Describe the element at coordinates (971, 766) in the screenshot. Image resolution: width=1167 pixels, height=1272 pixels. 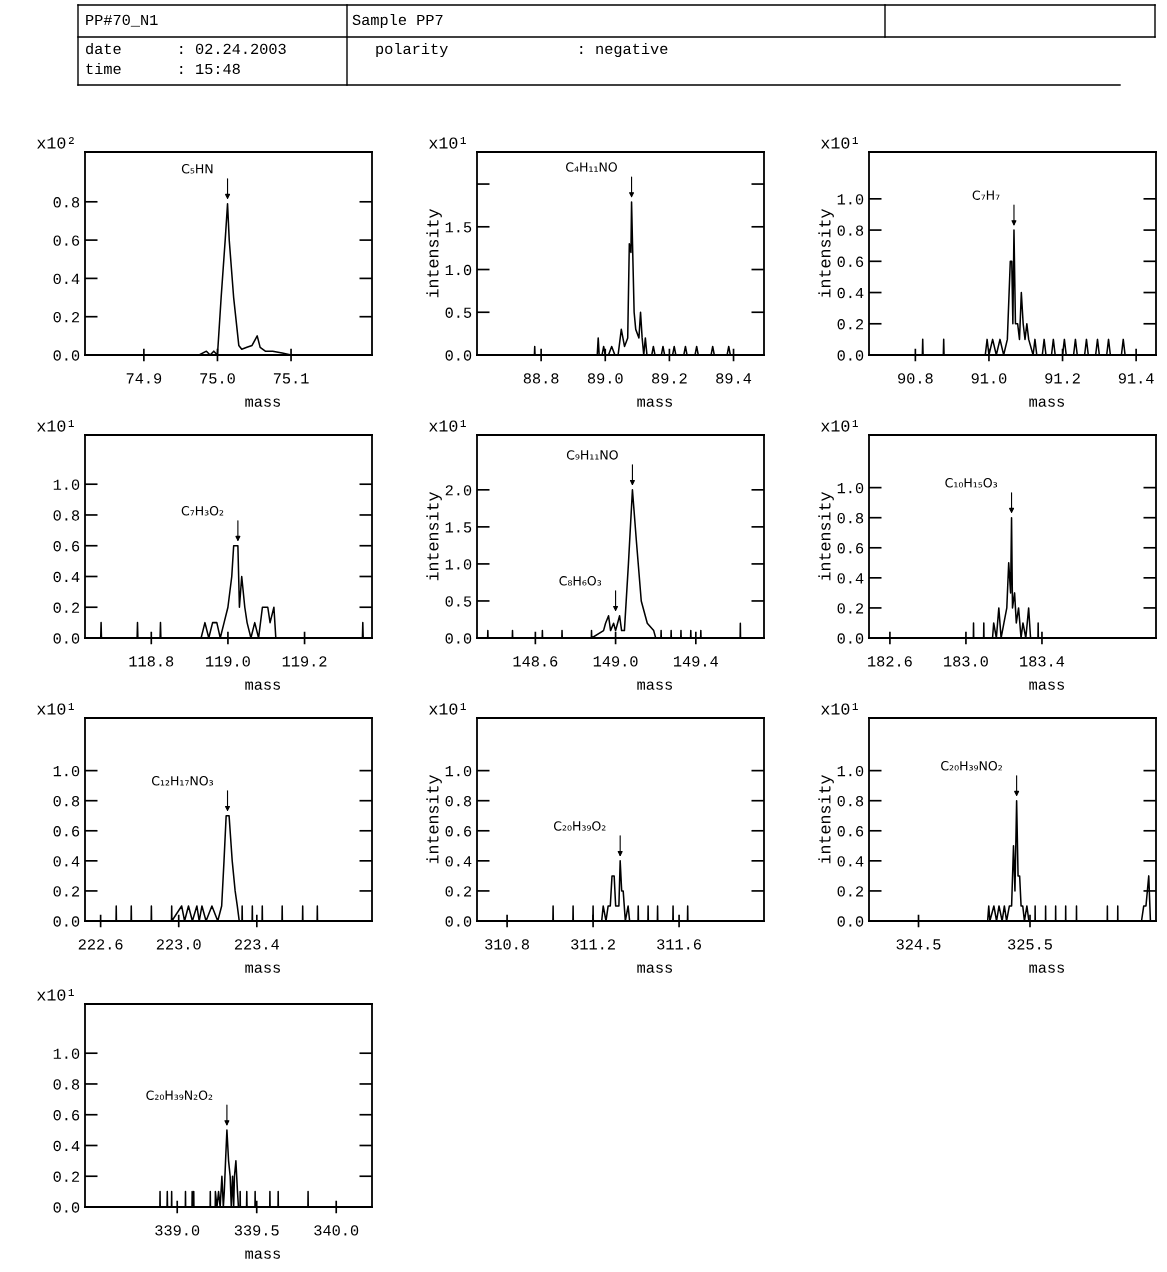
I see `annotation: C₂₀H₃₉NO₂` at that location.